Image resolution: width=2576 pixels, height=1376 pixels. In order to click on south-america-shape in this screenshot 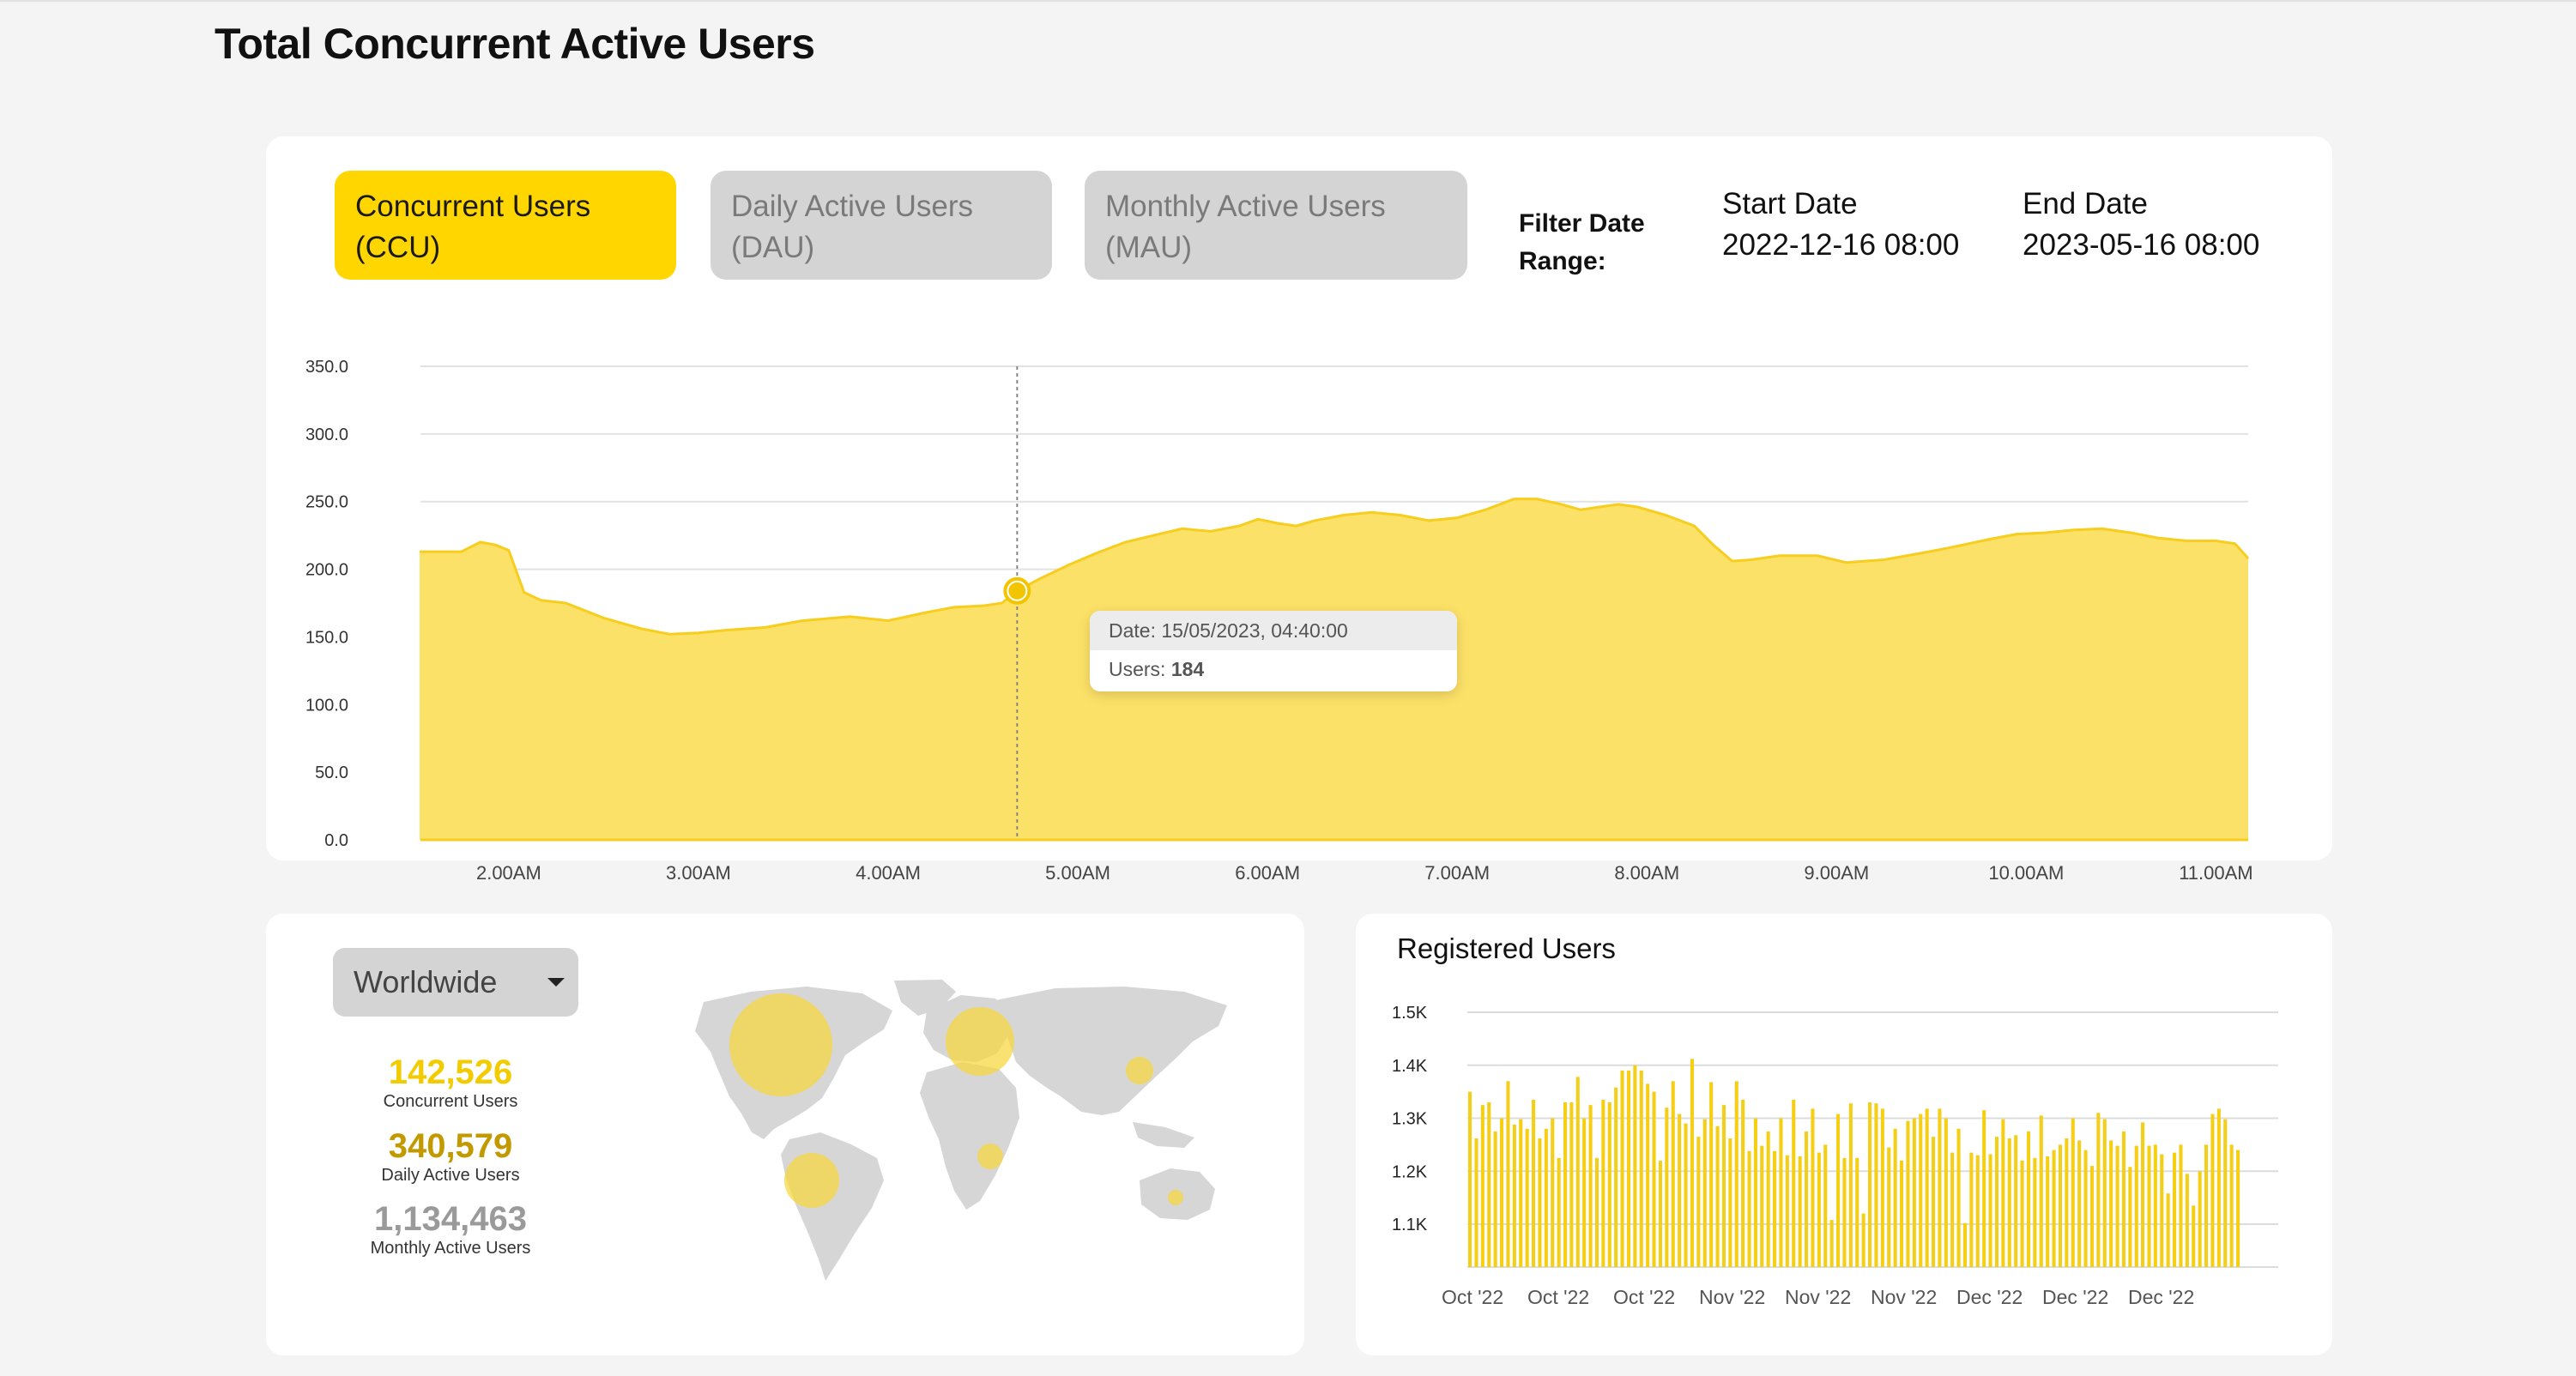, I will do `click(832, 1206)`.